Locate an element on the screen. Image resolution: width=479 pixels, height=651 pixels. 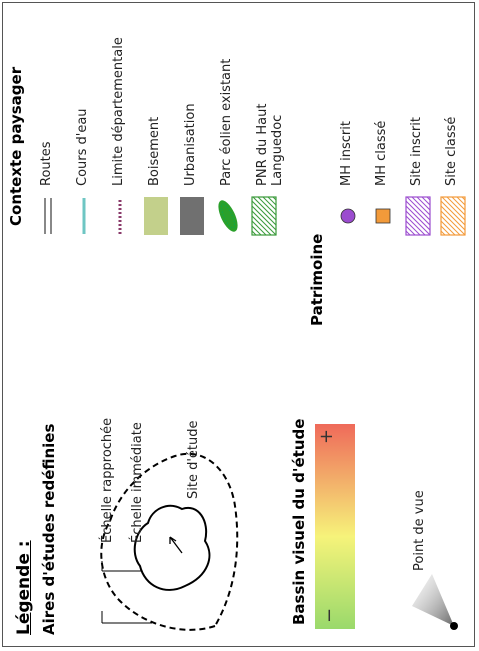
point-de-vue-label: Point de vue is located at coordinates (419, 530).